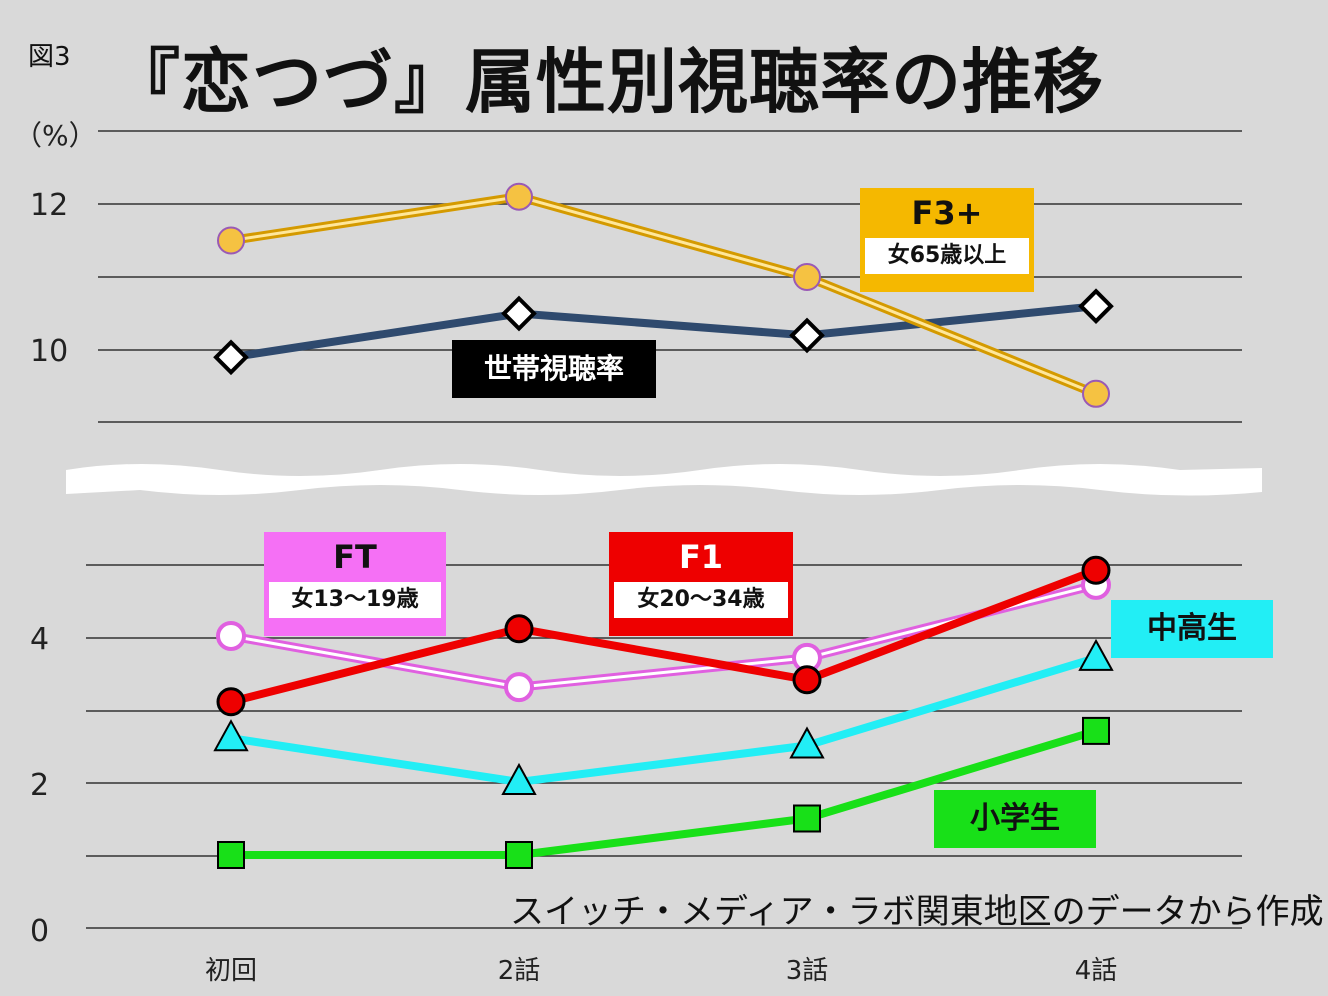  I want to click on legend-f3plus-sublabel: 女65歳以上, so click(947, 256).